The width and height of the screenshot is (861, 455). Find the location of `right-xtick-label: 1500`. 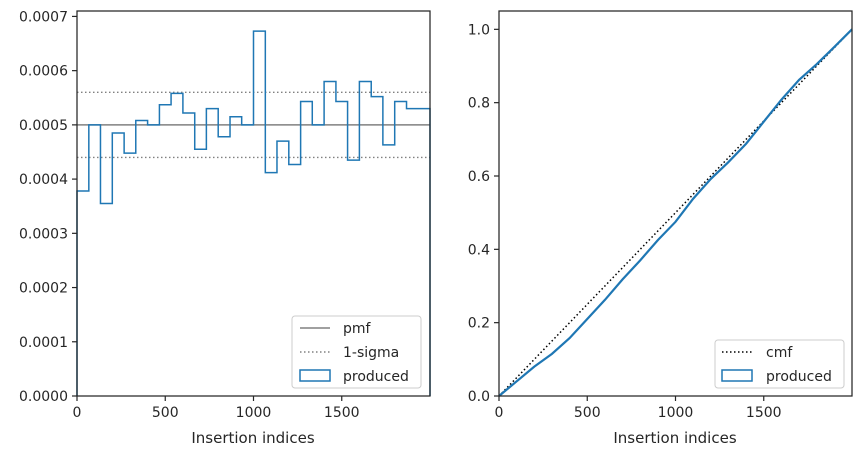

right-xtick-label: 1500 is located at coordinates (764, 413).